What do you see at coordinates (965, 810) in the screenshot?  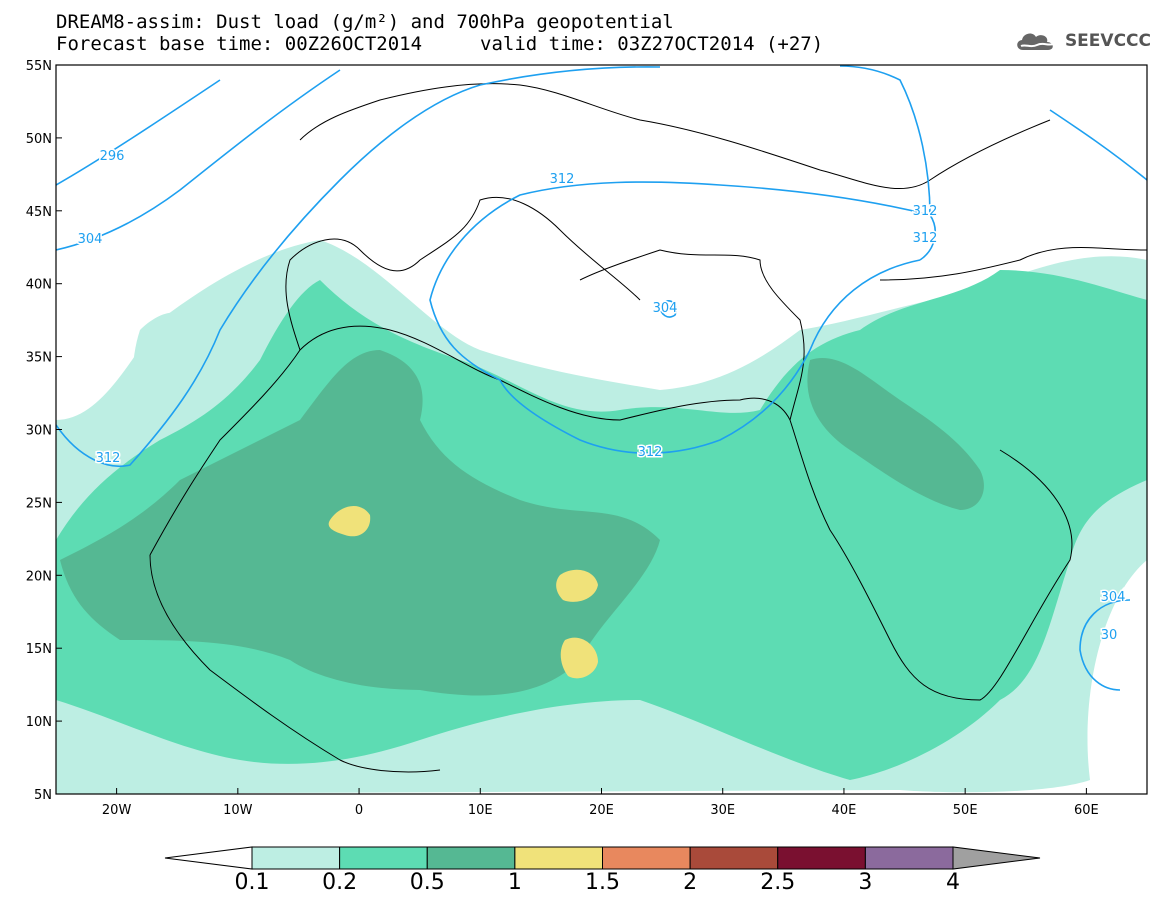 I see `lon-tick-label: 50E` at bounding box center [965, 810].